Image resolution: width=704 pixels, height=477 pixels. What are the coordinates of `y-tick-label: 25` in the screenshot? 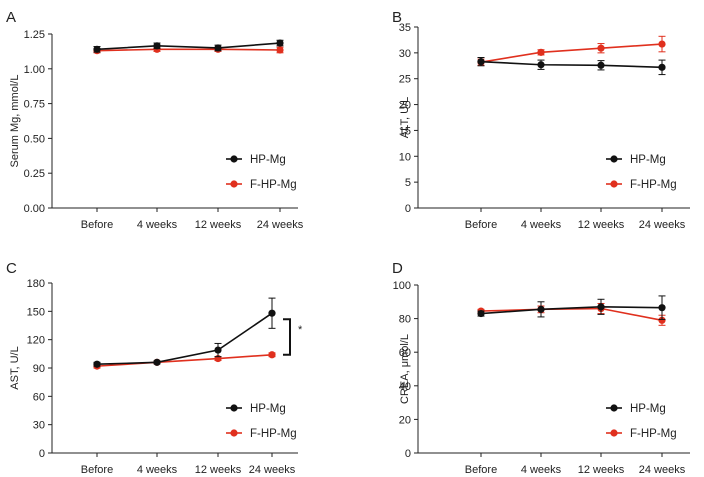 It's located at (405, 80).